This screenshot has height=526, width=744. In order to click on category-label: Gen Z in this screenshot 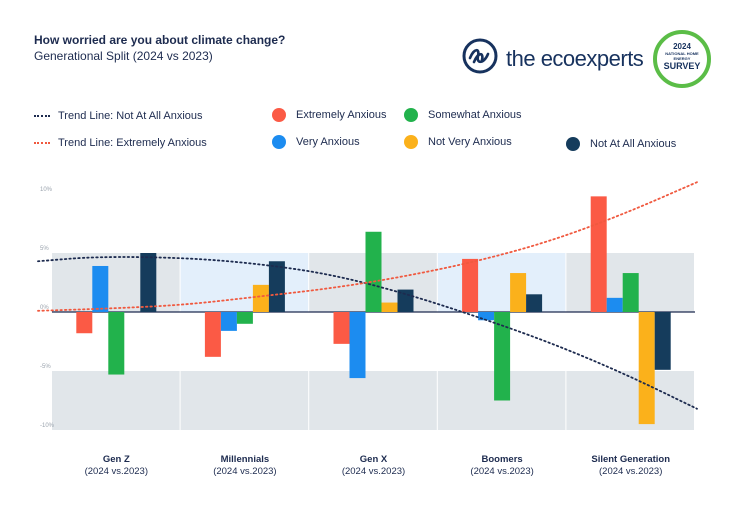, I will do `click(116, 459)`.